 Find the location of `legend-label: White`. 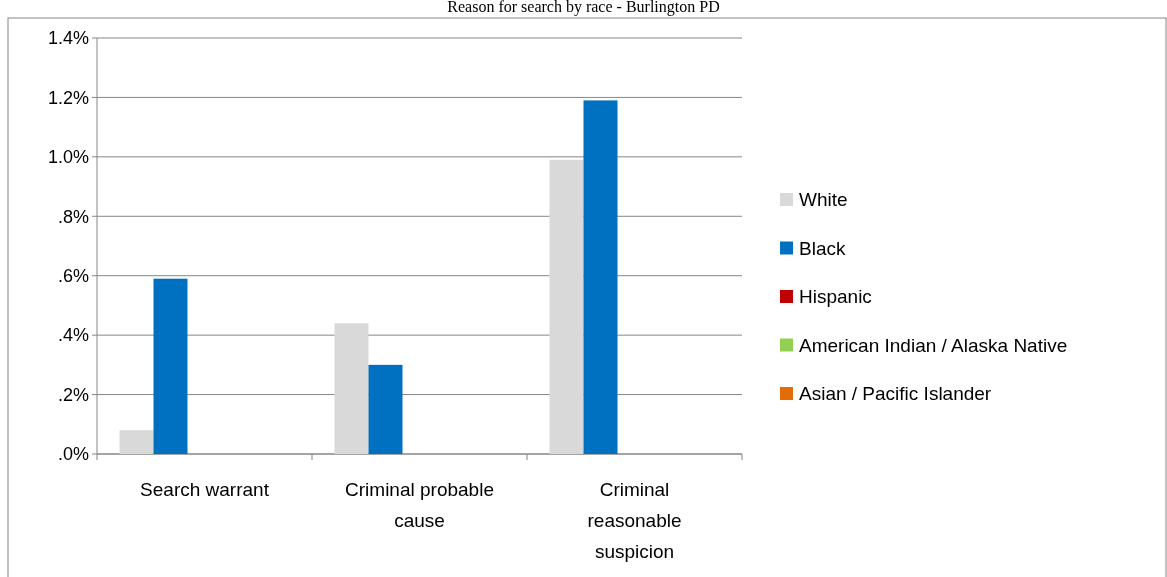

legend-label: White is located at coordinates (823, 200).